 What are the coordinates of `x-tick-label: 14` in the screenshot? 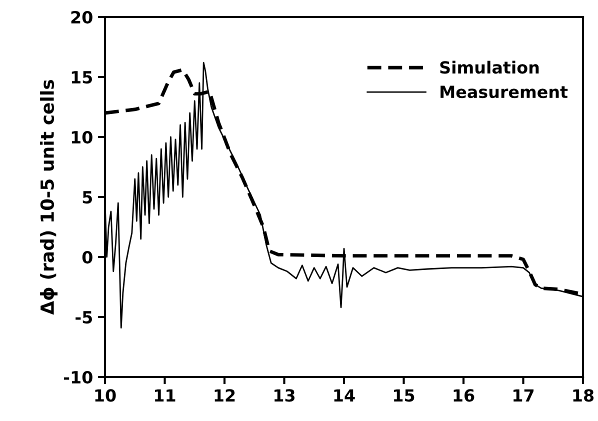 It's located at (344, 395).